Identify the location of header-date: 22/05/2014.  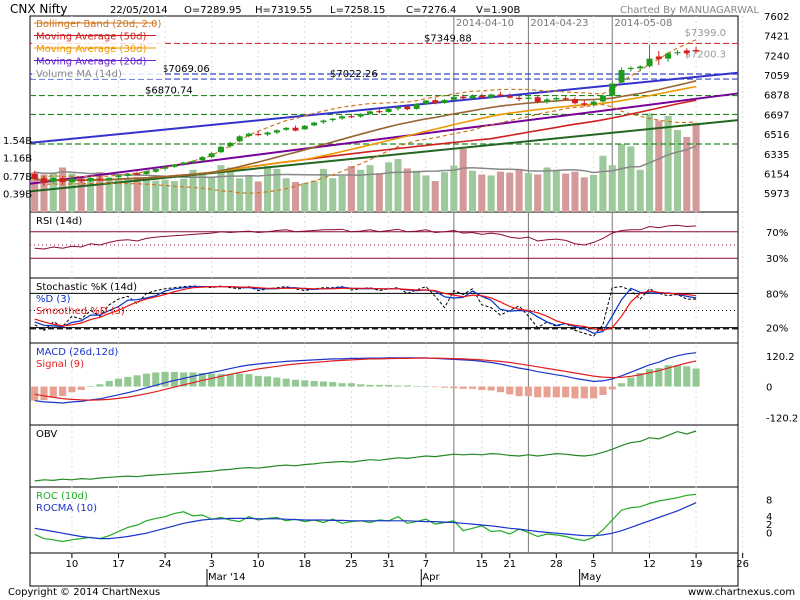
(139, 10).